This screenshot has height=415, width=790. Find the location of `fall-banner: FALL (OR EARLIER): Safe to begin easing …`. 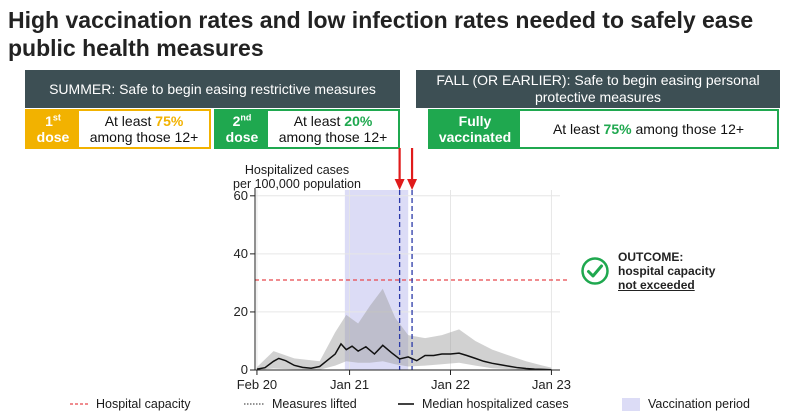

fall-banner: FALL (OR EARLIER): Safe to begin easing … is located at coordinates (598, 89).